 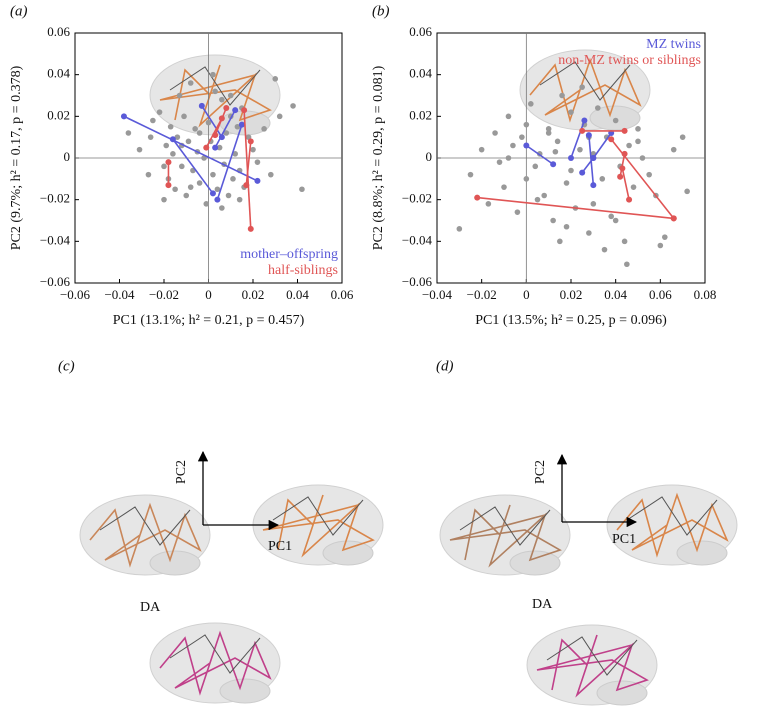 What do you see at coordinates (209, 320) in the screenshot?
I see `x-axis-label: PC1 (13.1%; h² = 0.21, p = 0.457)` at bounding box center [209, 320].